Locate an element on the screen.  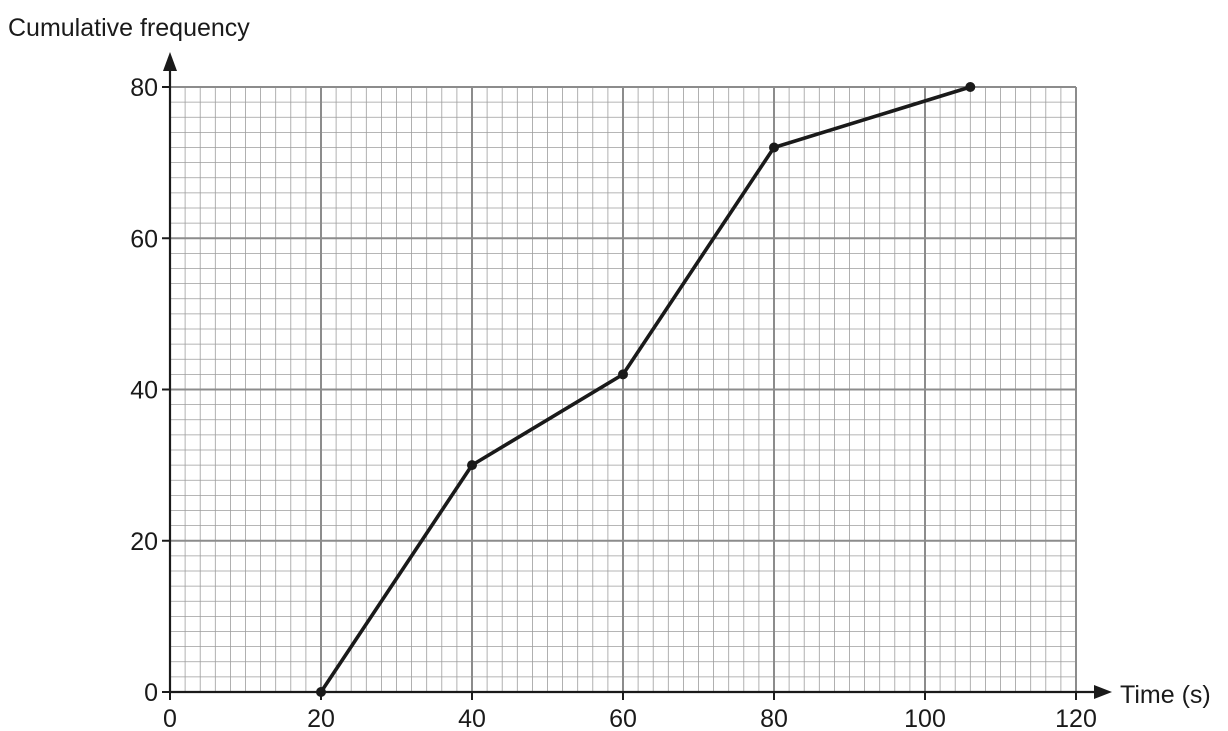
x-axis-arrowhead is located at coordinates (1103, 692).